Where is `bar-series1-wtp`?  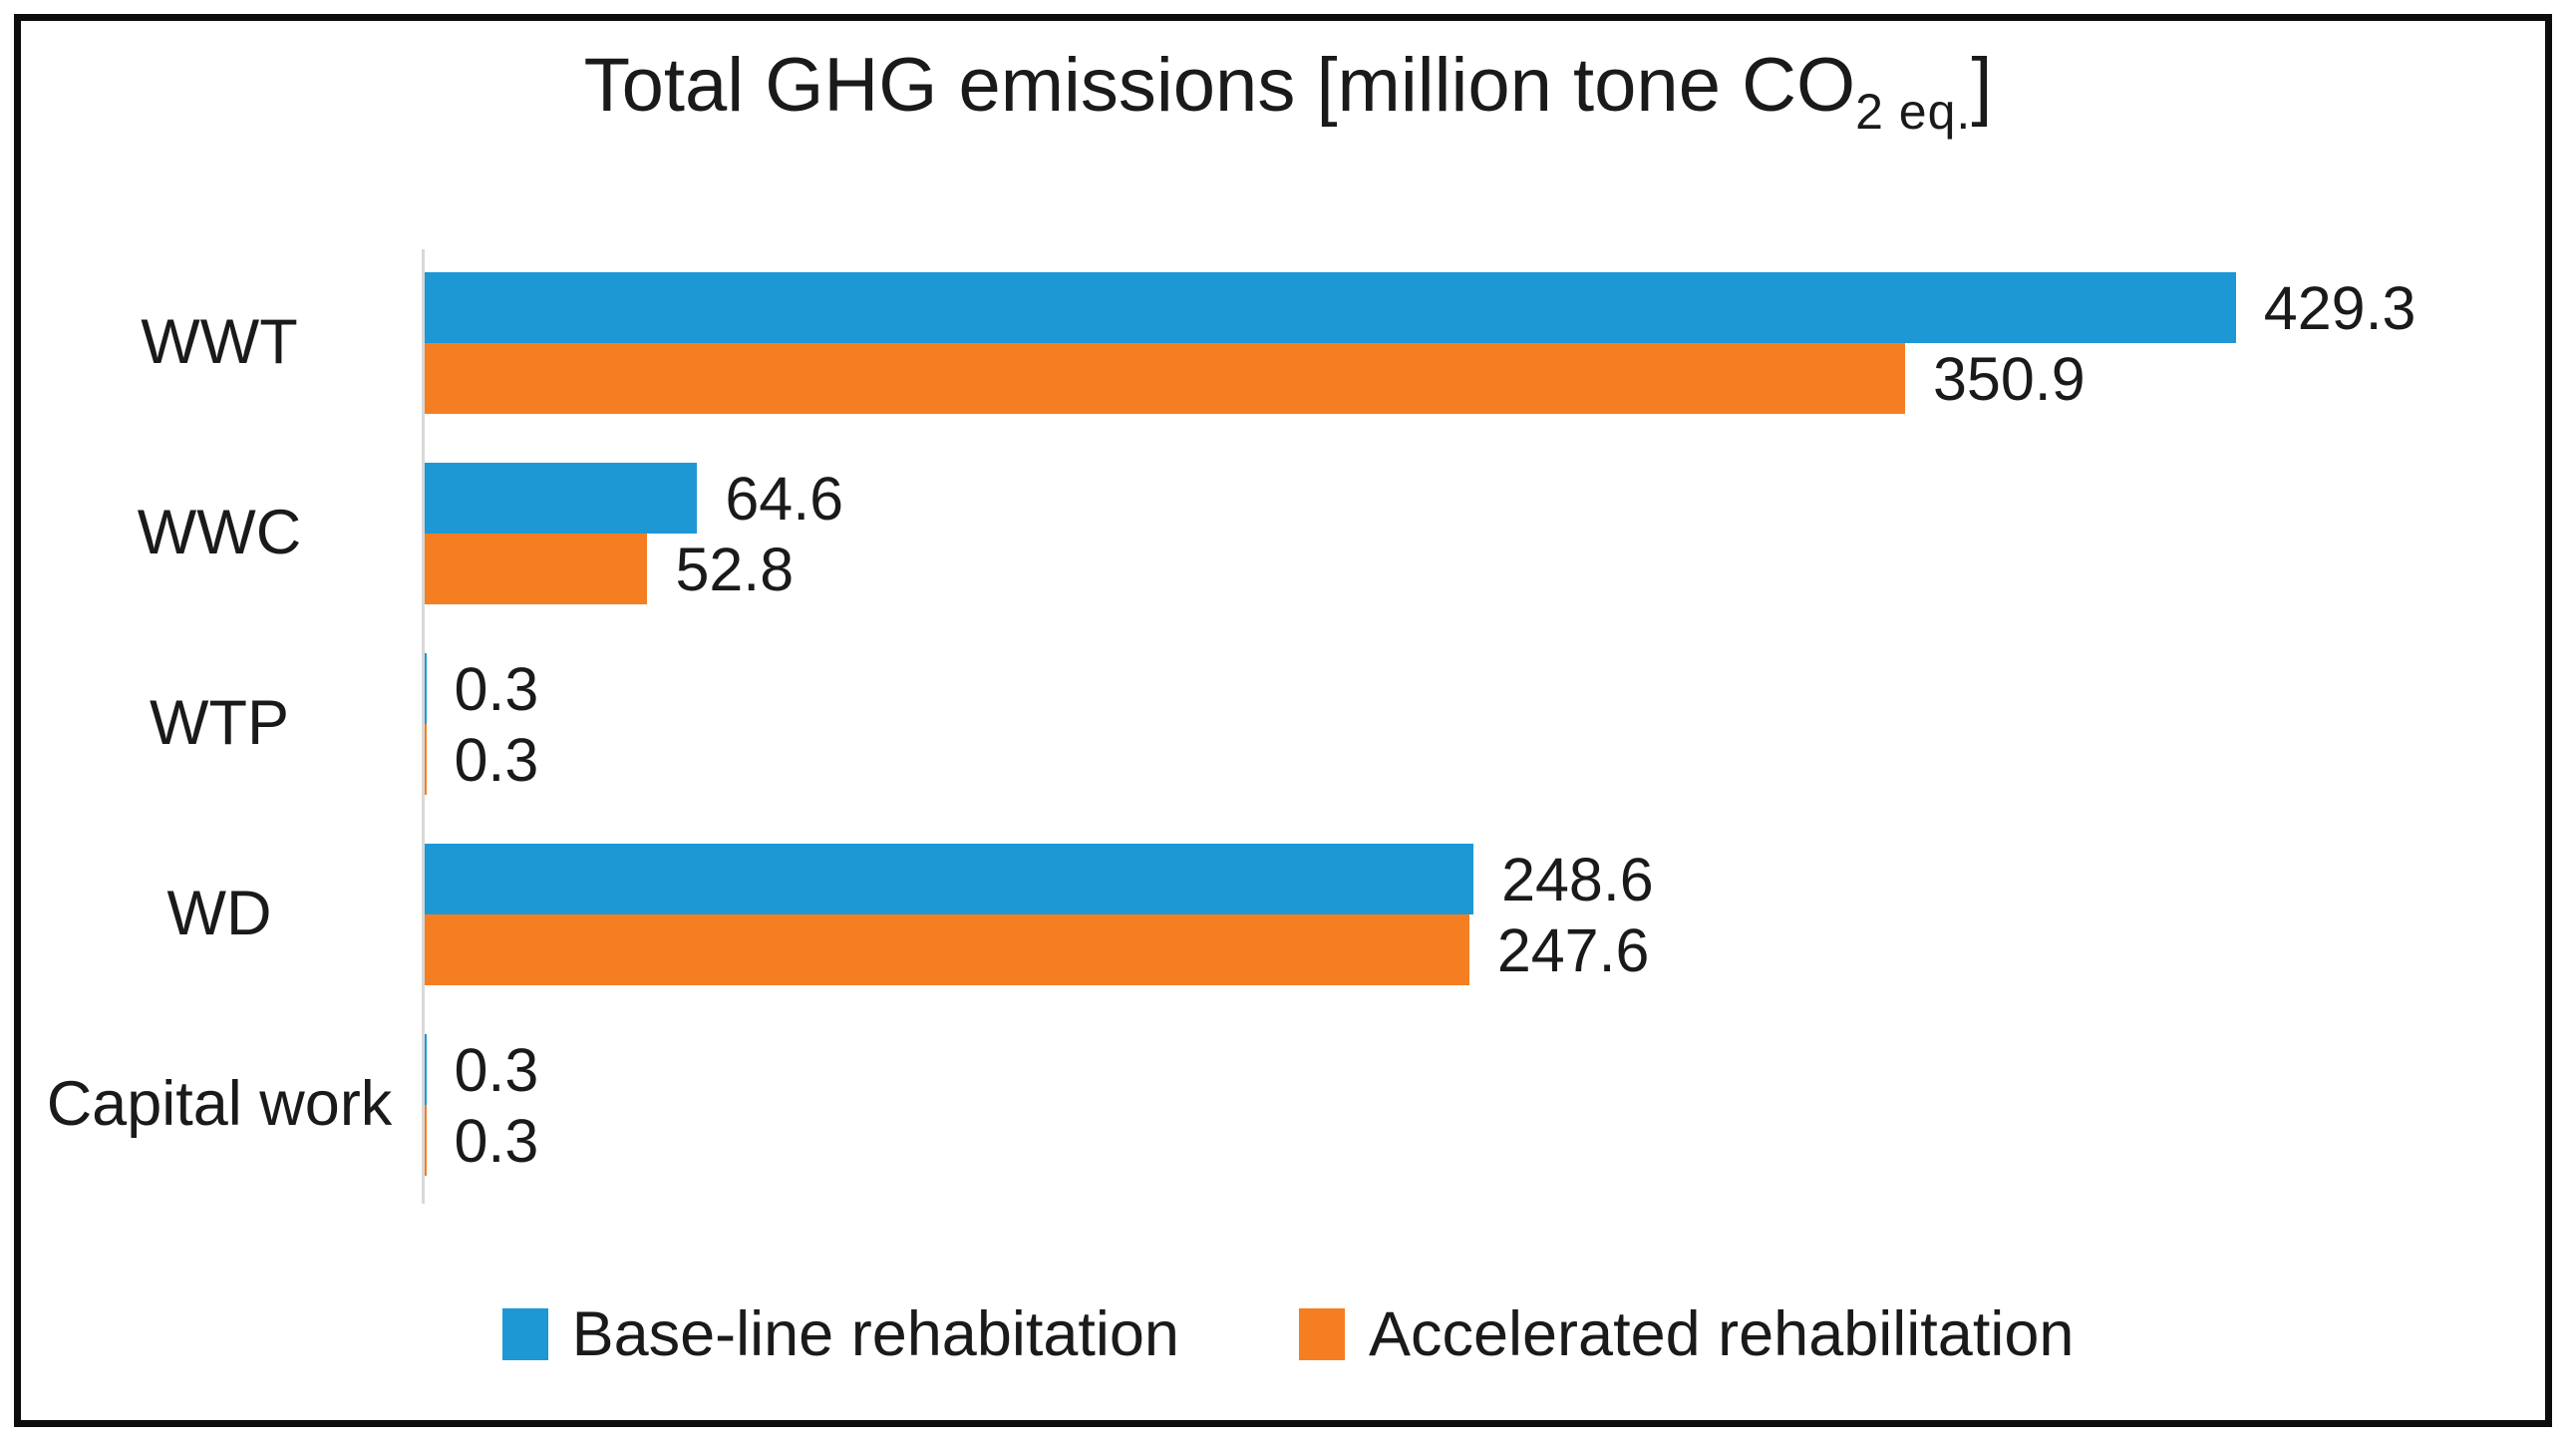
bar-series1-wtp is located at coordinates (426, 759).